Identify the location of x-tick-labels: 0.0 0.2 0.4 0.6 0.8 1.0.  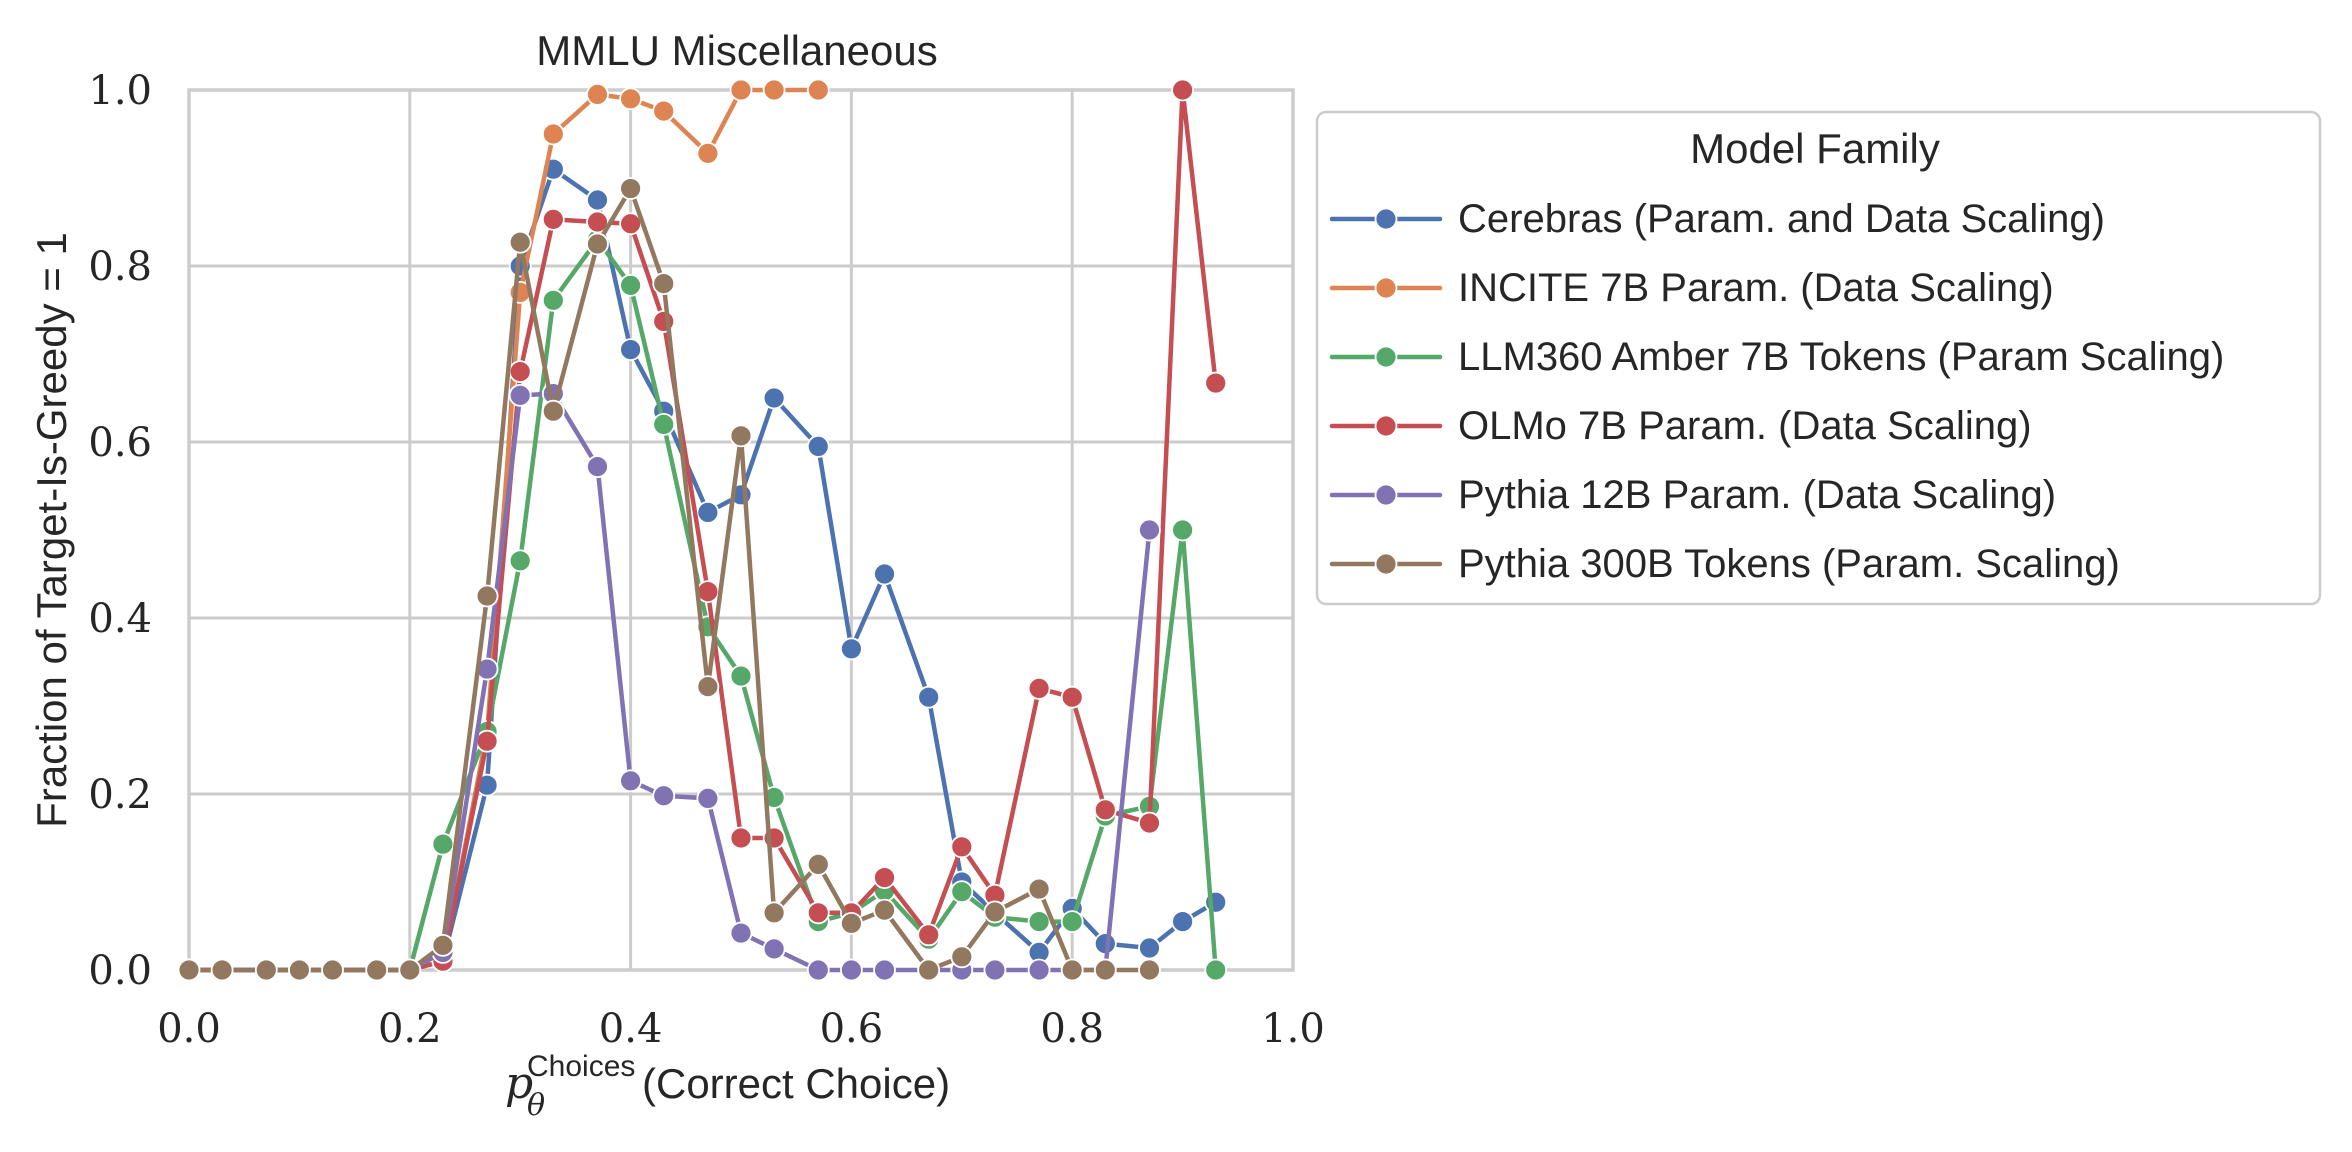
(741, 1029).